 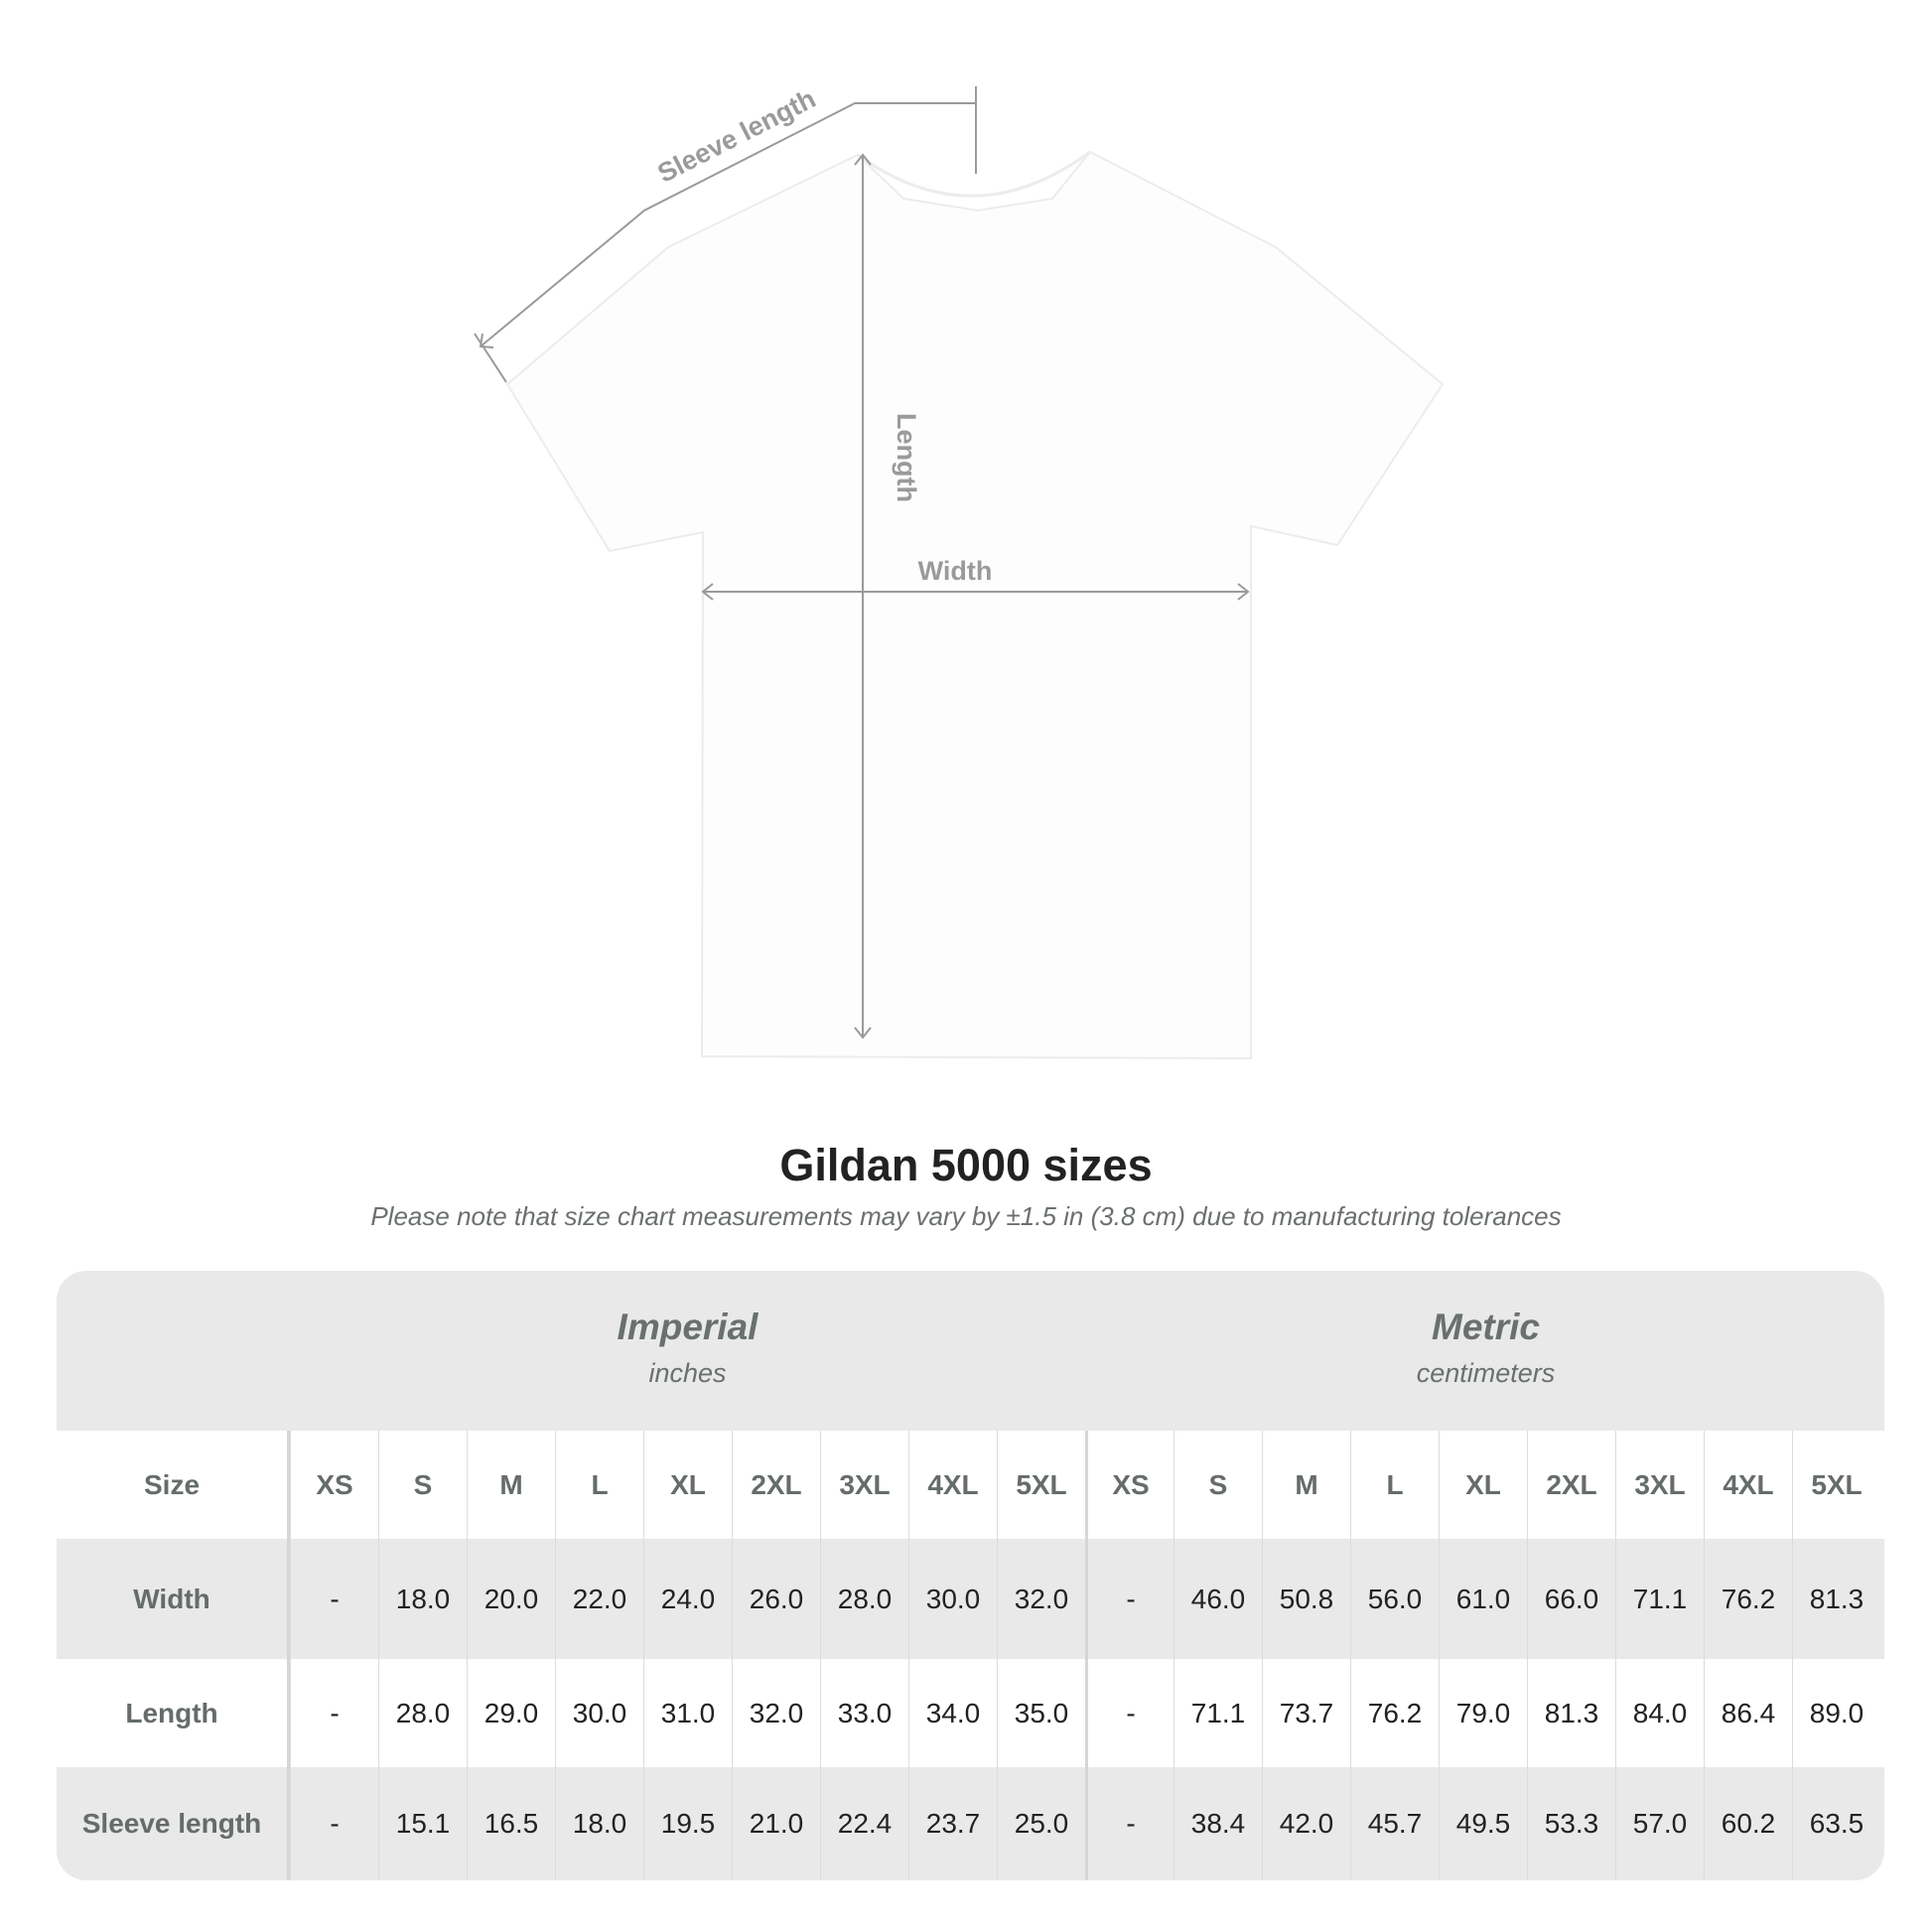 I want to click on table-cell: 56.0, so click(x=1395, y=1599).